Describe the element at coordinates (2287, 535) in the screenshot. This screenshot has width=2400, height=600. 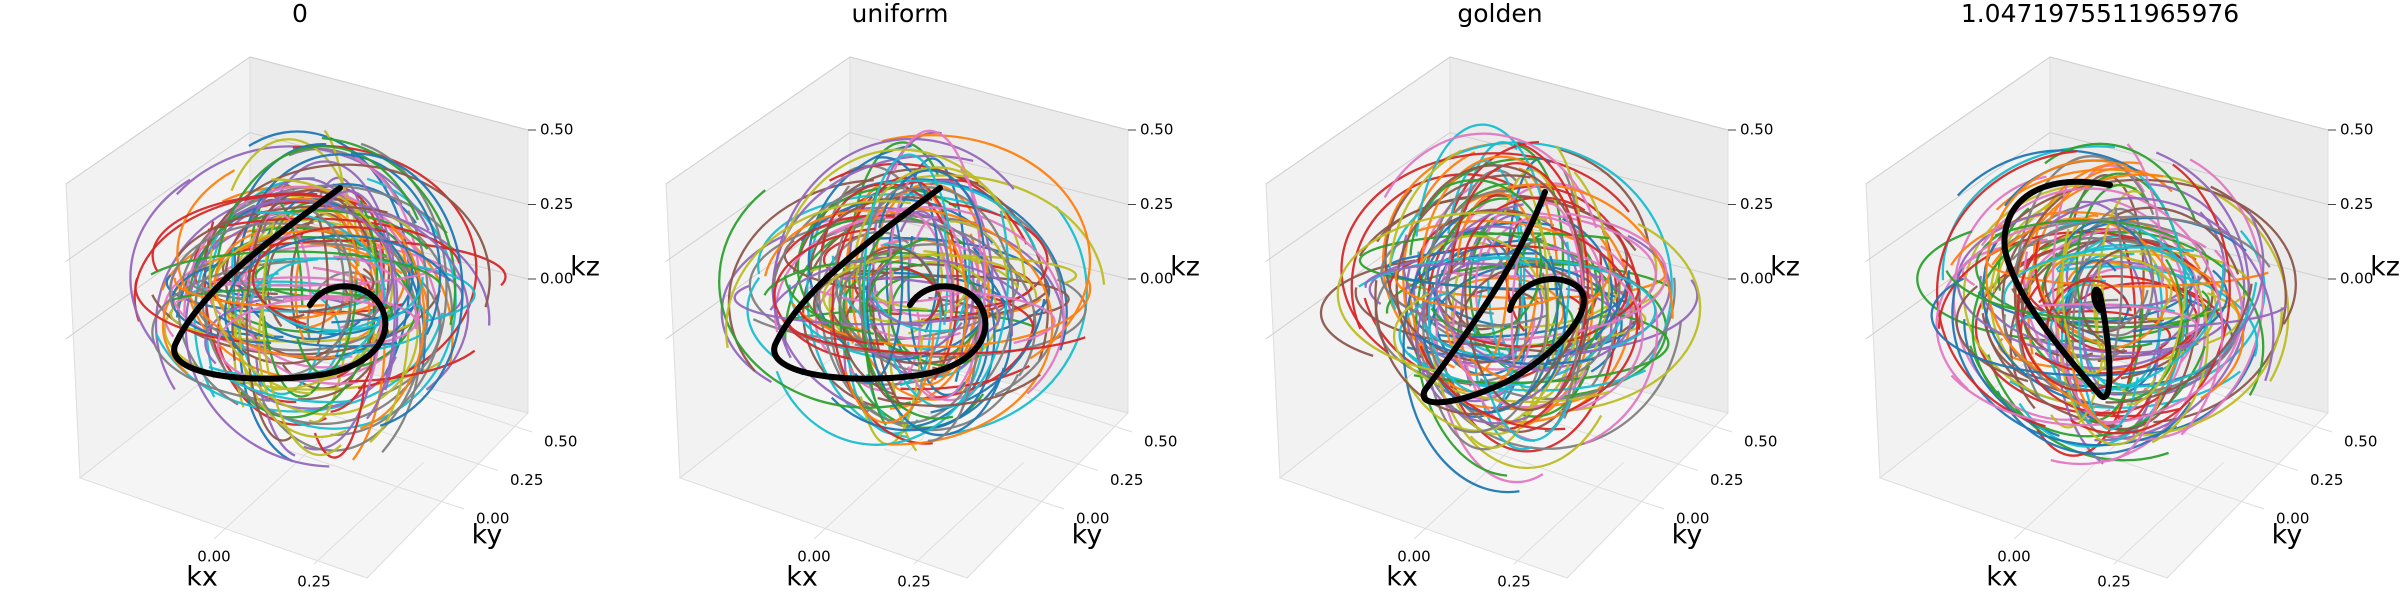
I see `y-axis-label: ky` at that location.